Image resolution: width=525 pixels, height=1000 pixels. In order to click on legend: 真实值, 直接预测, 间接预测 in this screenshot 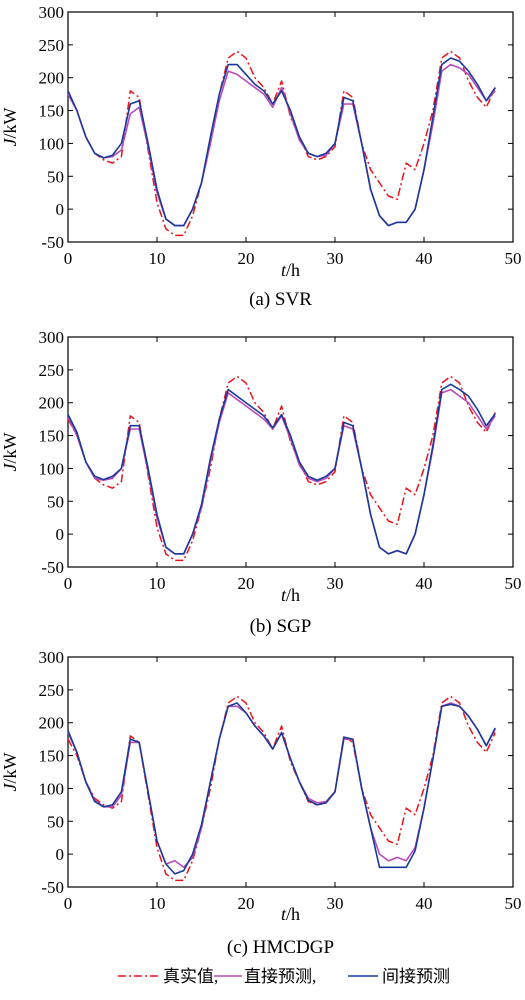, I will do `click(284, 976)`.